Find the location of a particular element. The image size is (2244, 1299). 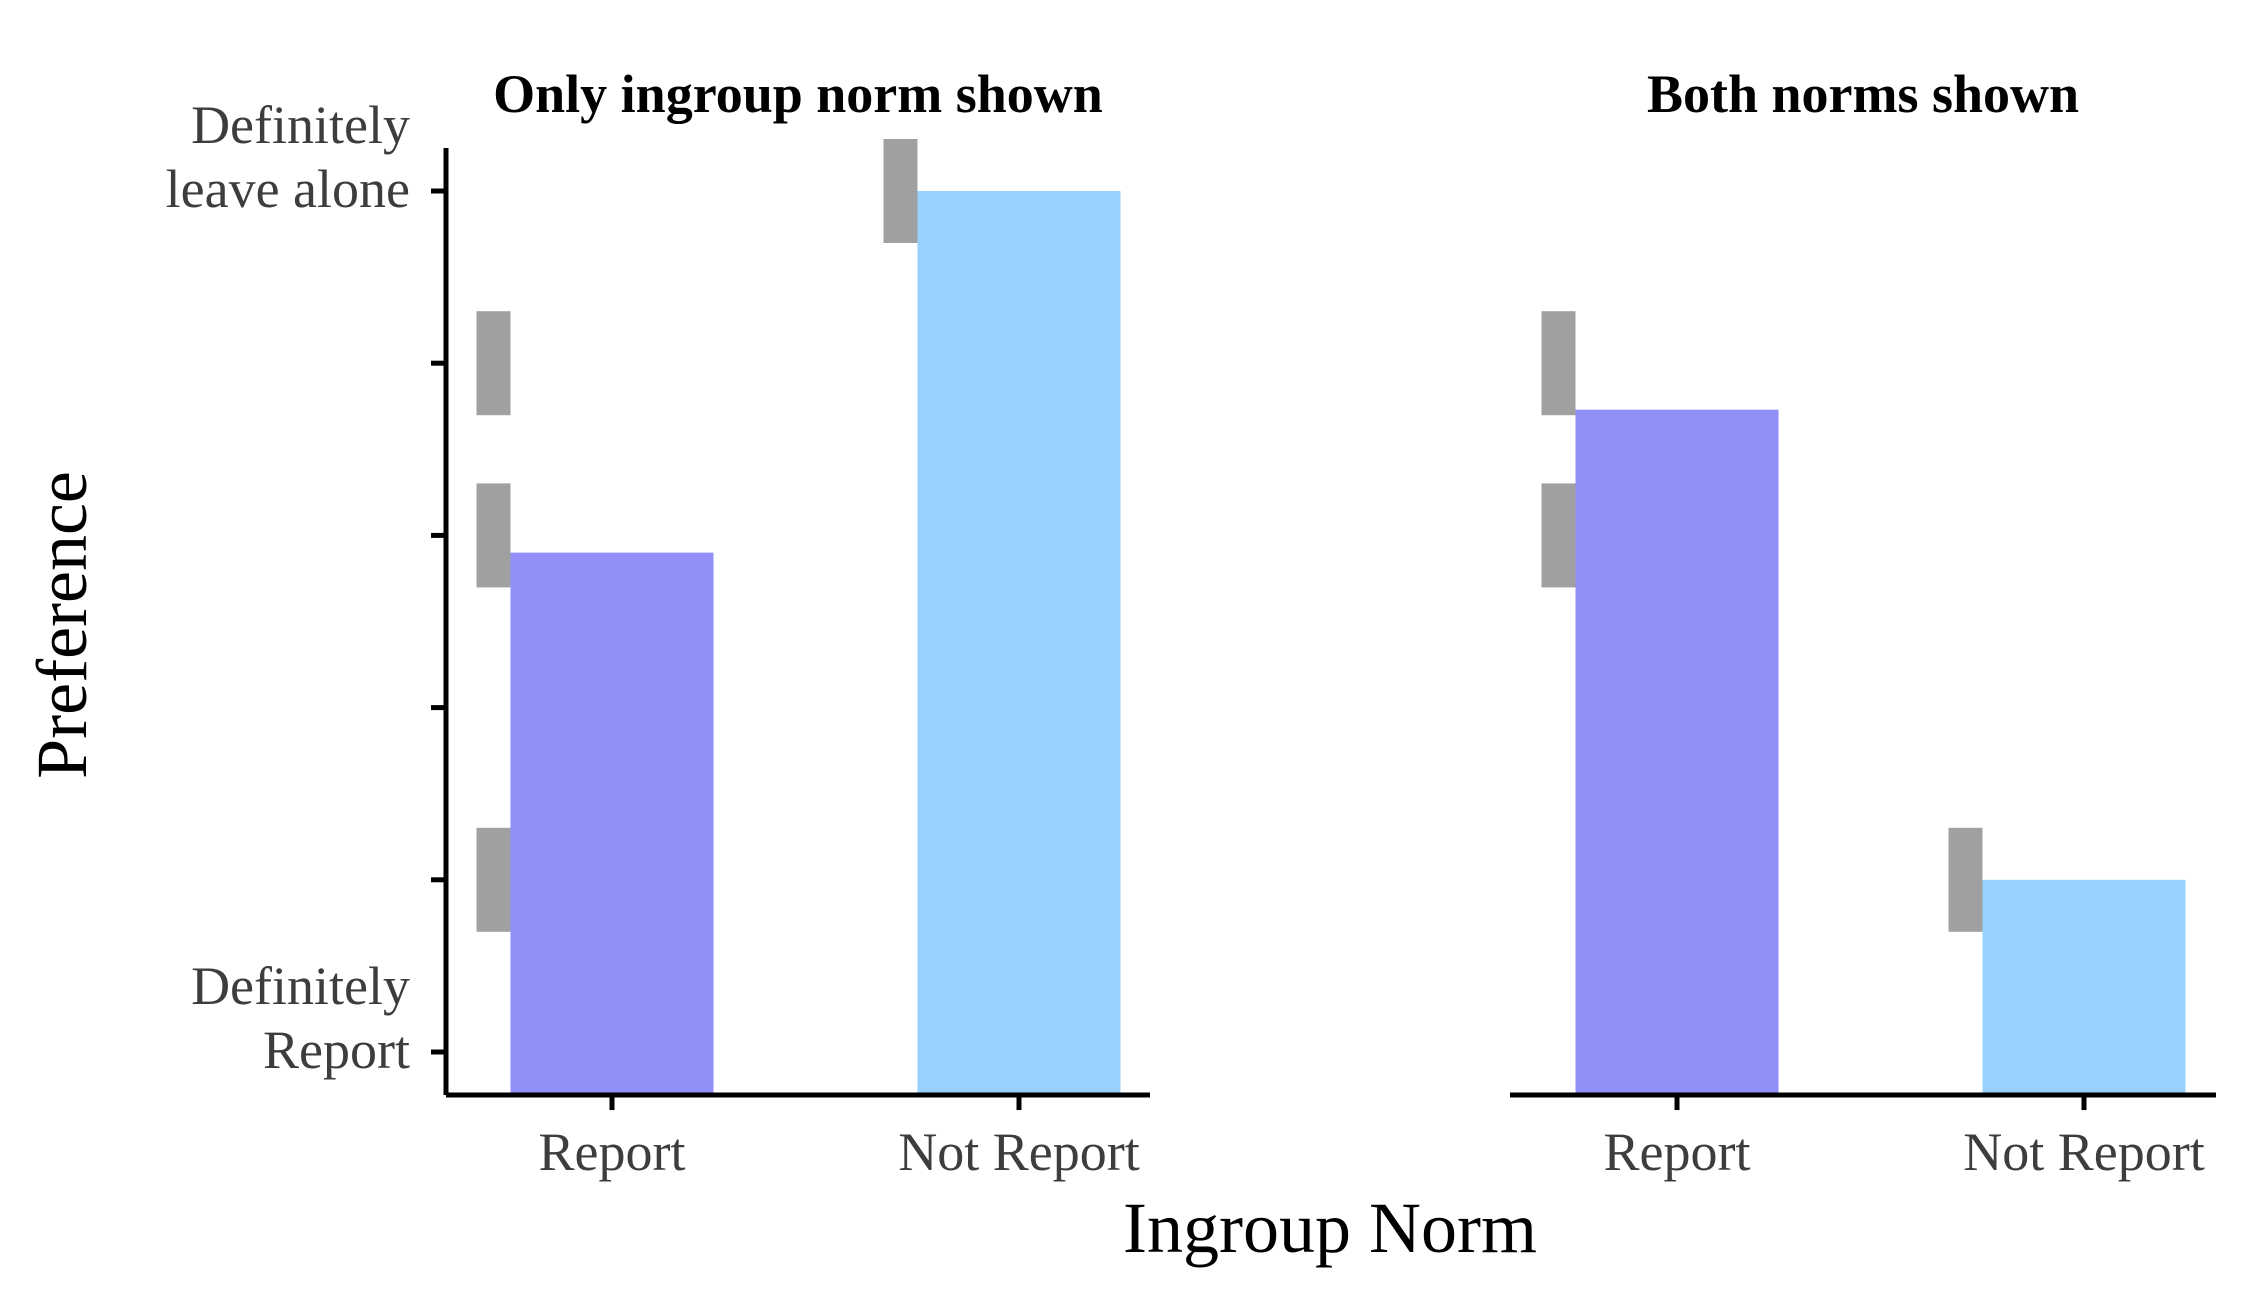

y-tick-label: Definitely leave alone is located at coordinates (288, 157).